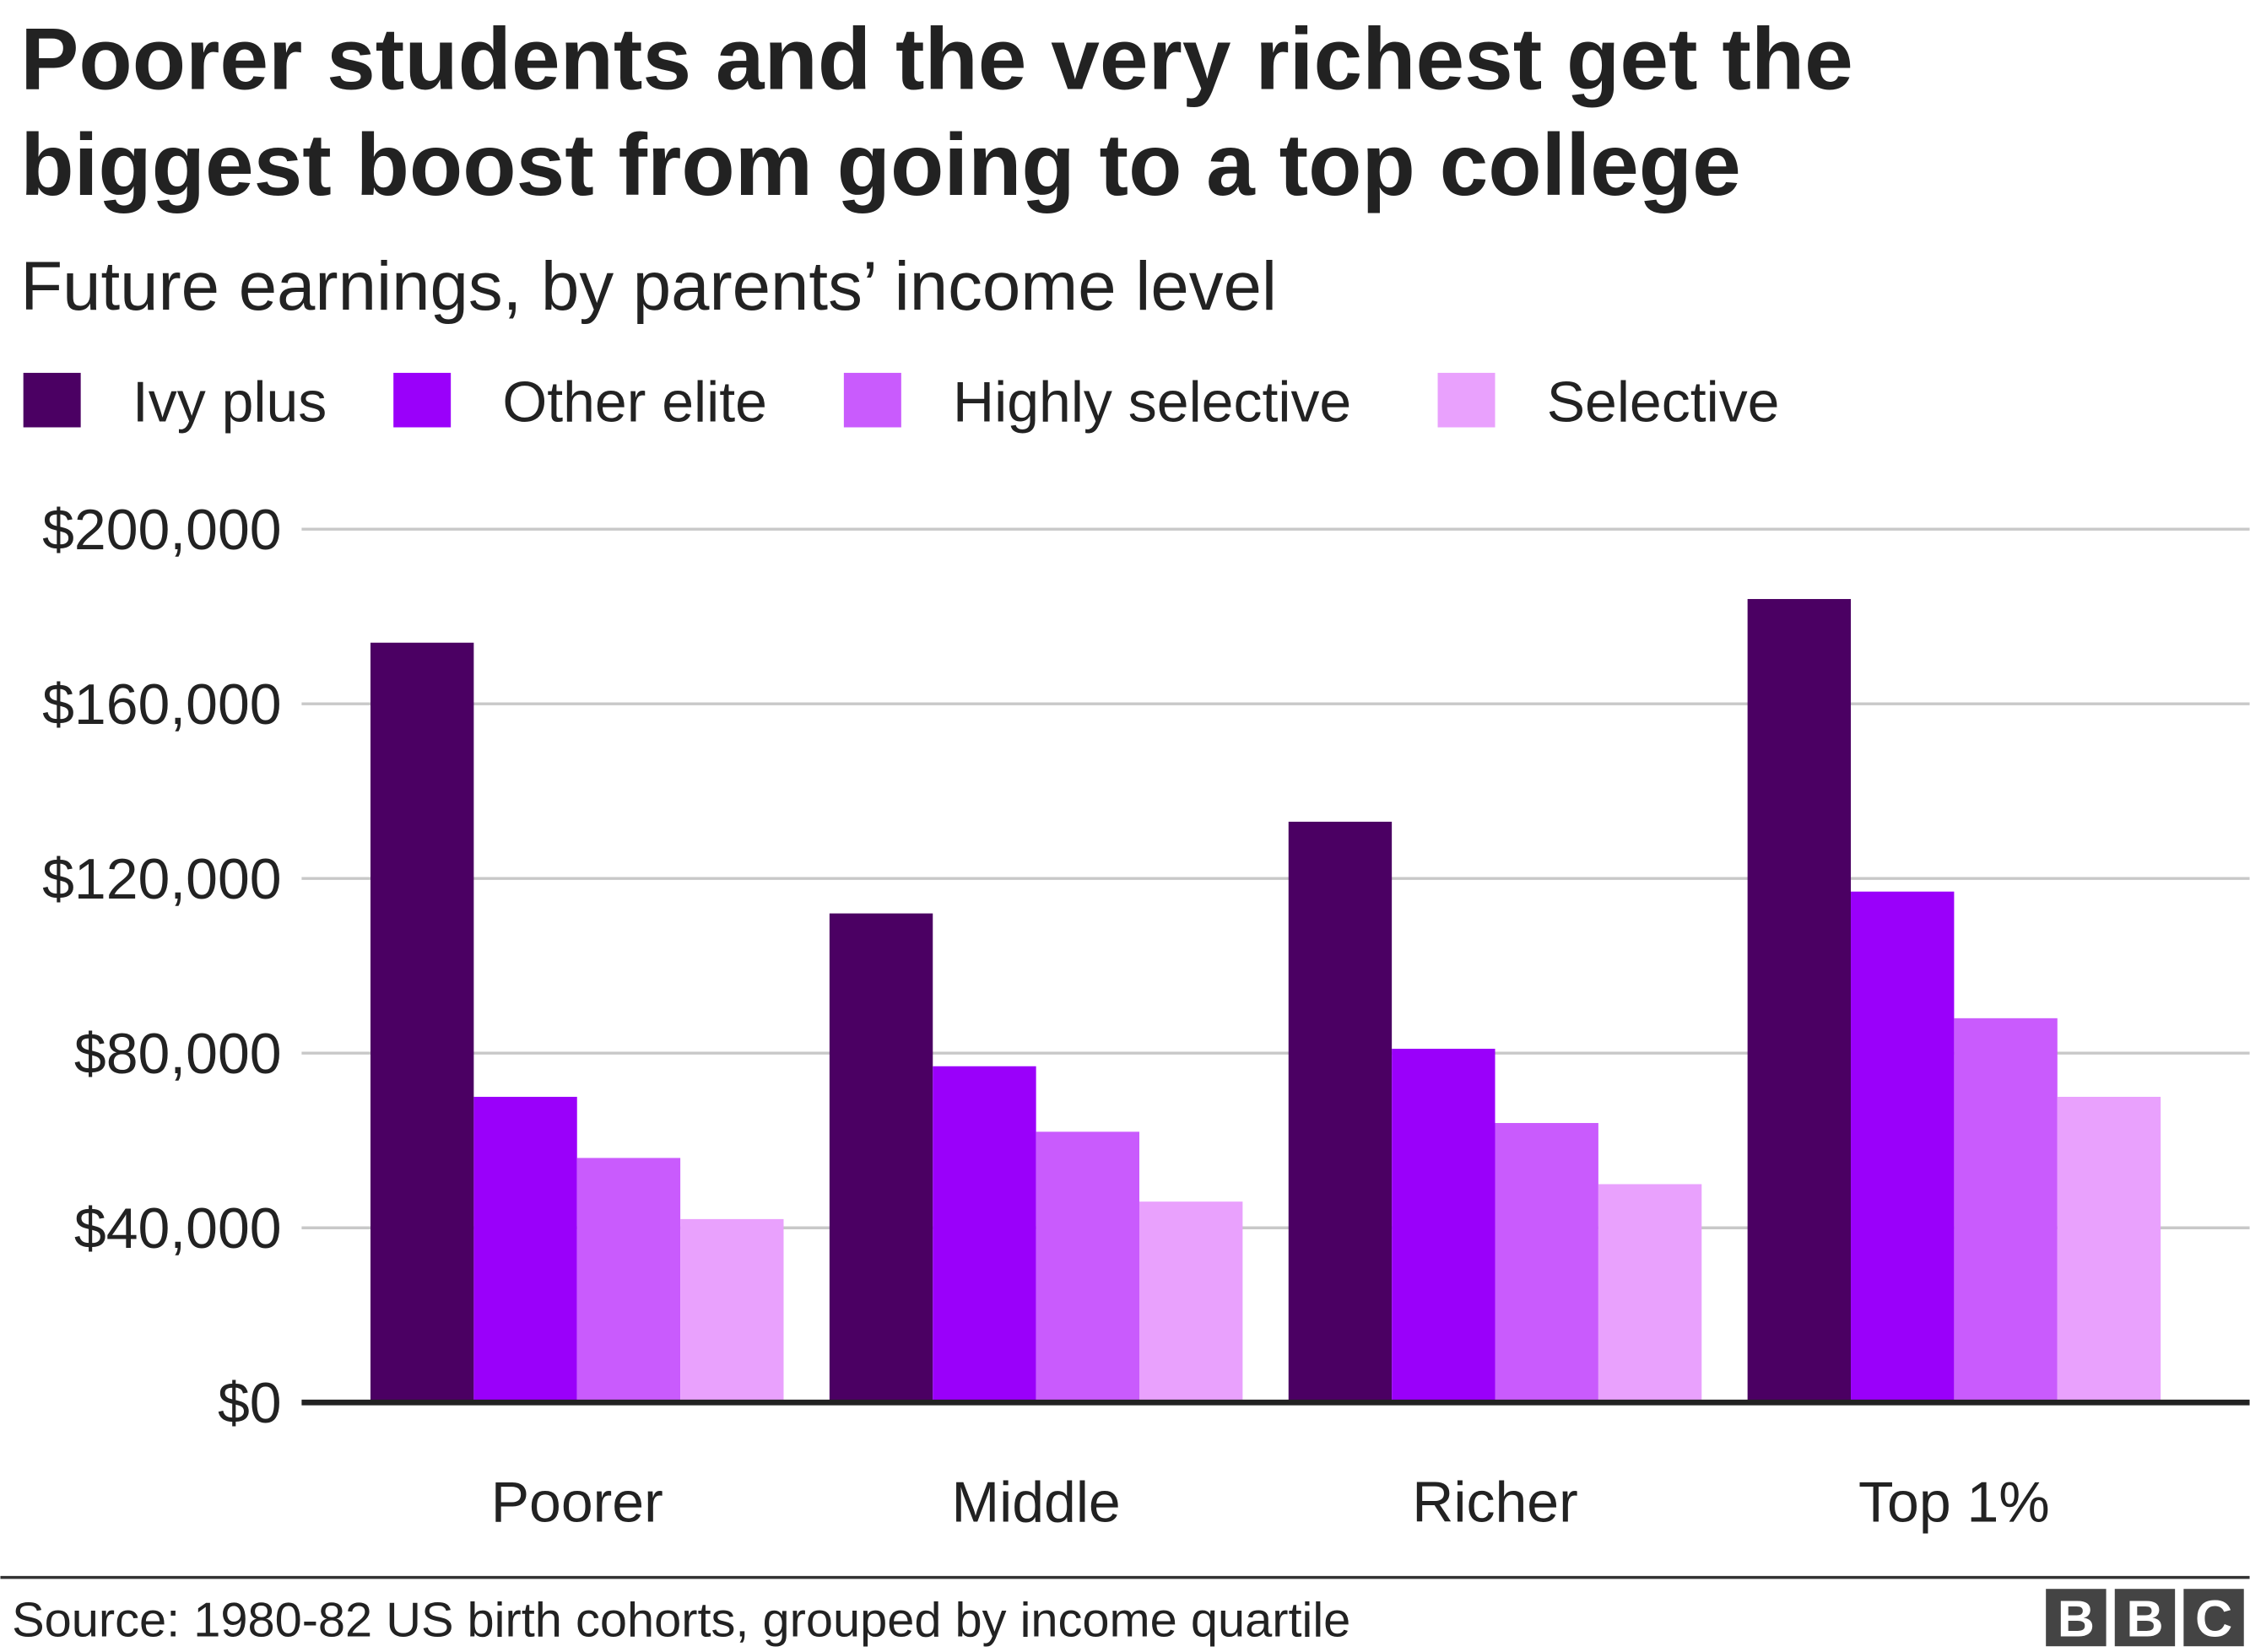 The width and height of the screenshot is (2250, 1652). I want to click on legend-label: Other elite, so click(634, 402).